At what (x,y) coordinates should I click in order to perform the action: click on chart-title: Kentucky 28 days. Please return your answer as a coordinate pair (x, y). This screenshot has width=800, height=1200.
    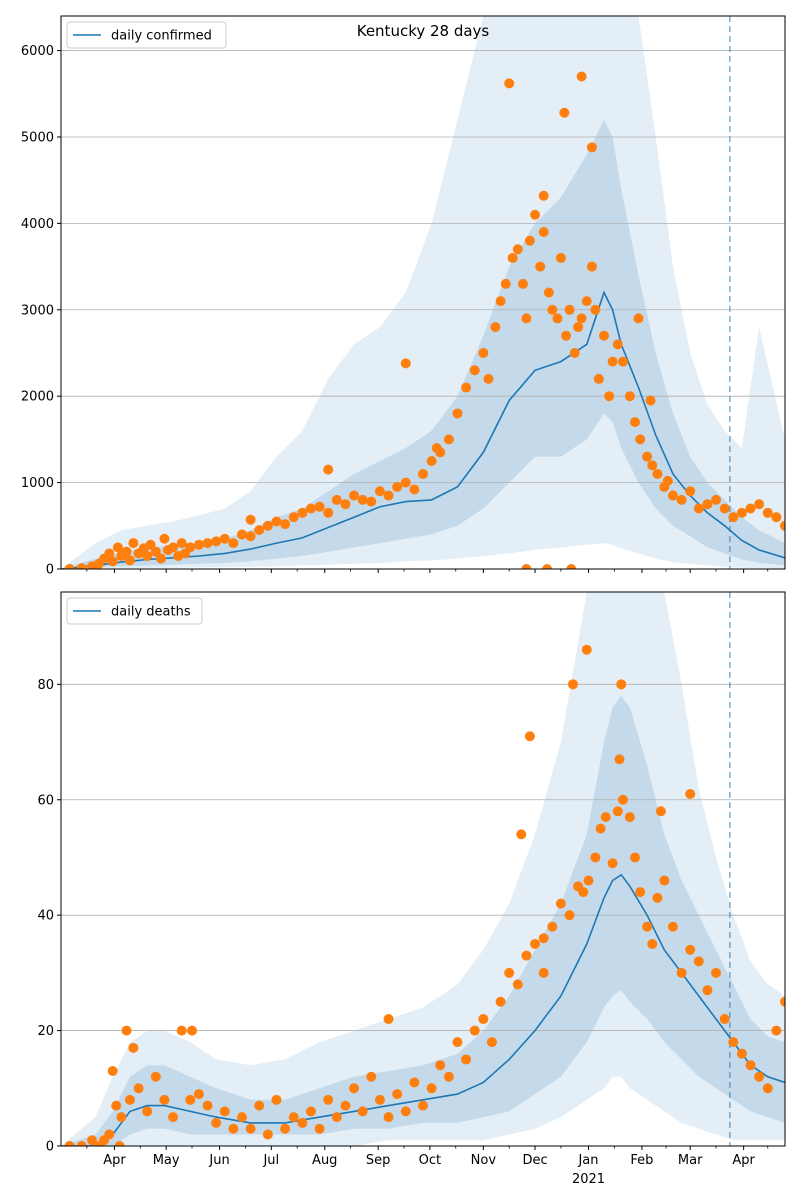
    Looking at the image, I should click on (423, 31).